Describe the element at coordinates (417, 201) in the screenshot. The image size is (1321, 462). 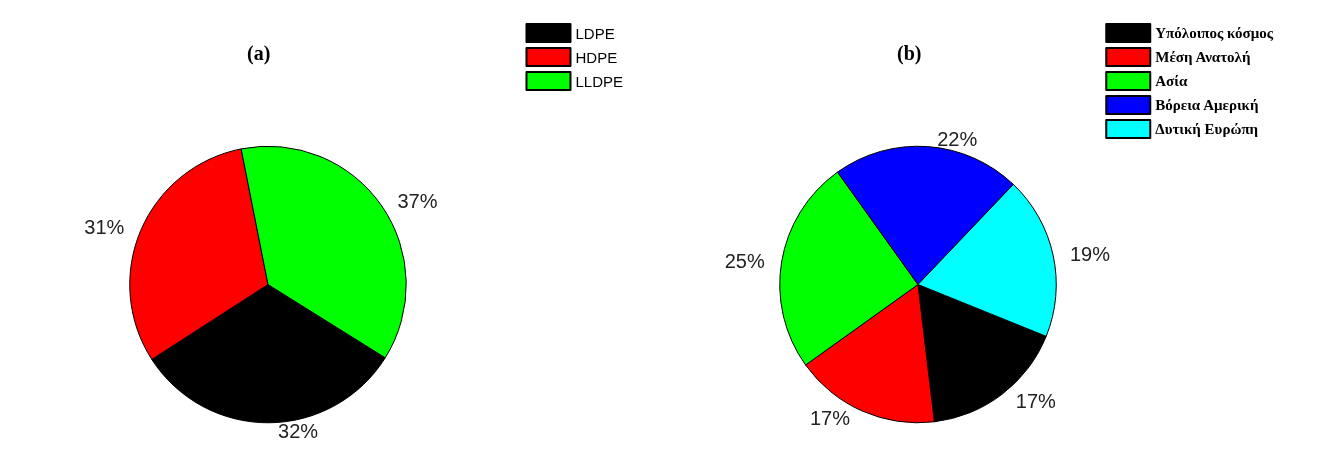
I see `data-label: 37%` at that location.